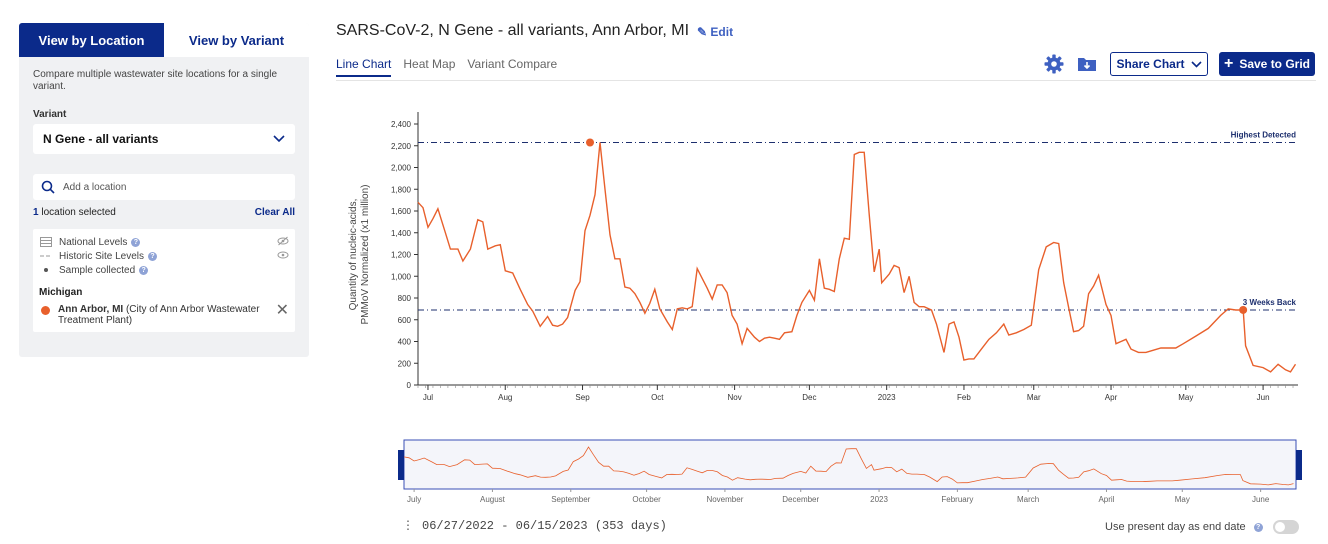 This screenshot has height=544, width=1328. What do you see at coordinates (1261, 499) in the screenshot?
I see `brush-tick-label: June` at bounding box center [1261, 499].